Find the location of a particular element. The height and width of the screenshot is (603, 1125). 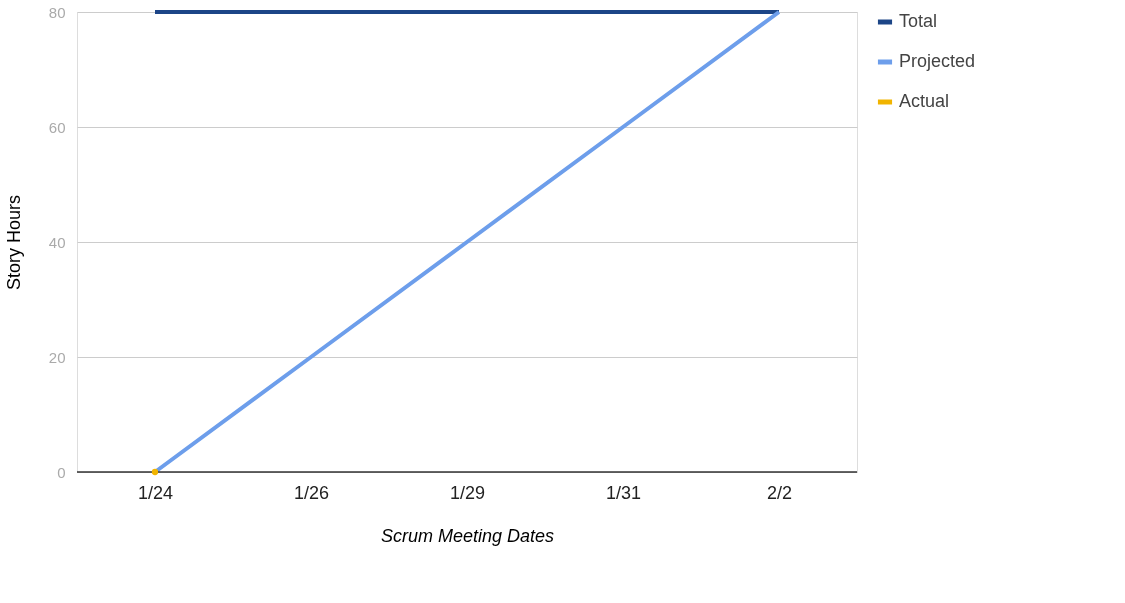

y-tick-label: 20 is located at coordinates (57, 357).